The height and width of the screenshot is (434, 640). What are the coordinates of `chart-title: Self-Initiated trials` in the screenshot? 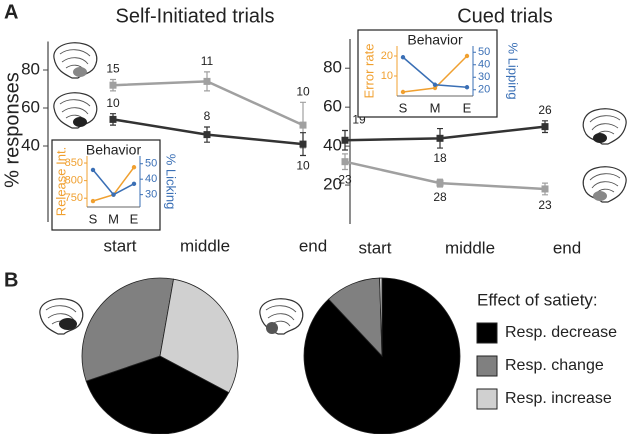 It's located at (195, 16).